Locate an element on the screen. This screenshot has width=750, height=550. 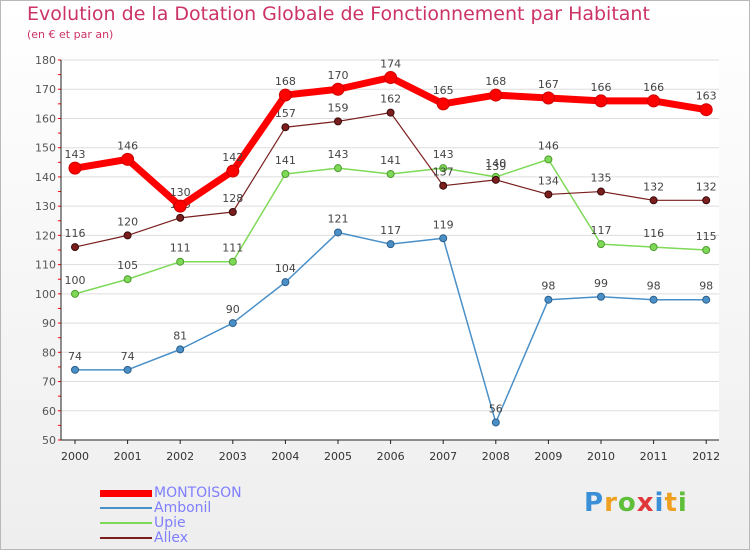
data-label-upie: 115 is located at coordinates (706, 236).